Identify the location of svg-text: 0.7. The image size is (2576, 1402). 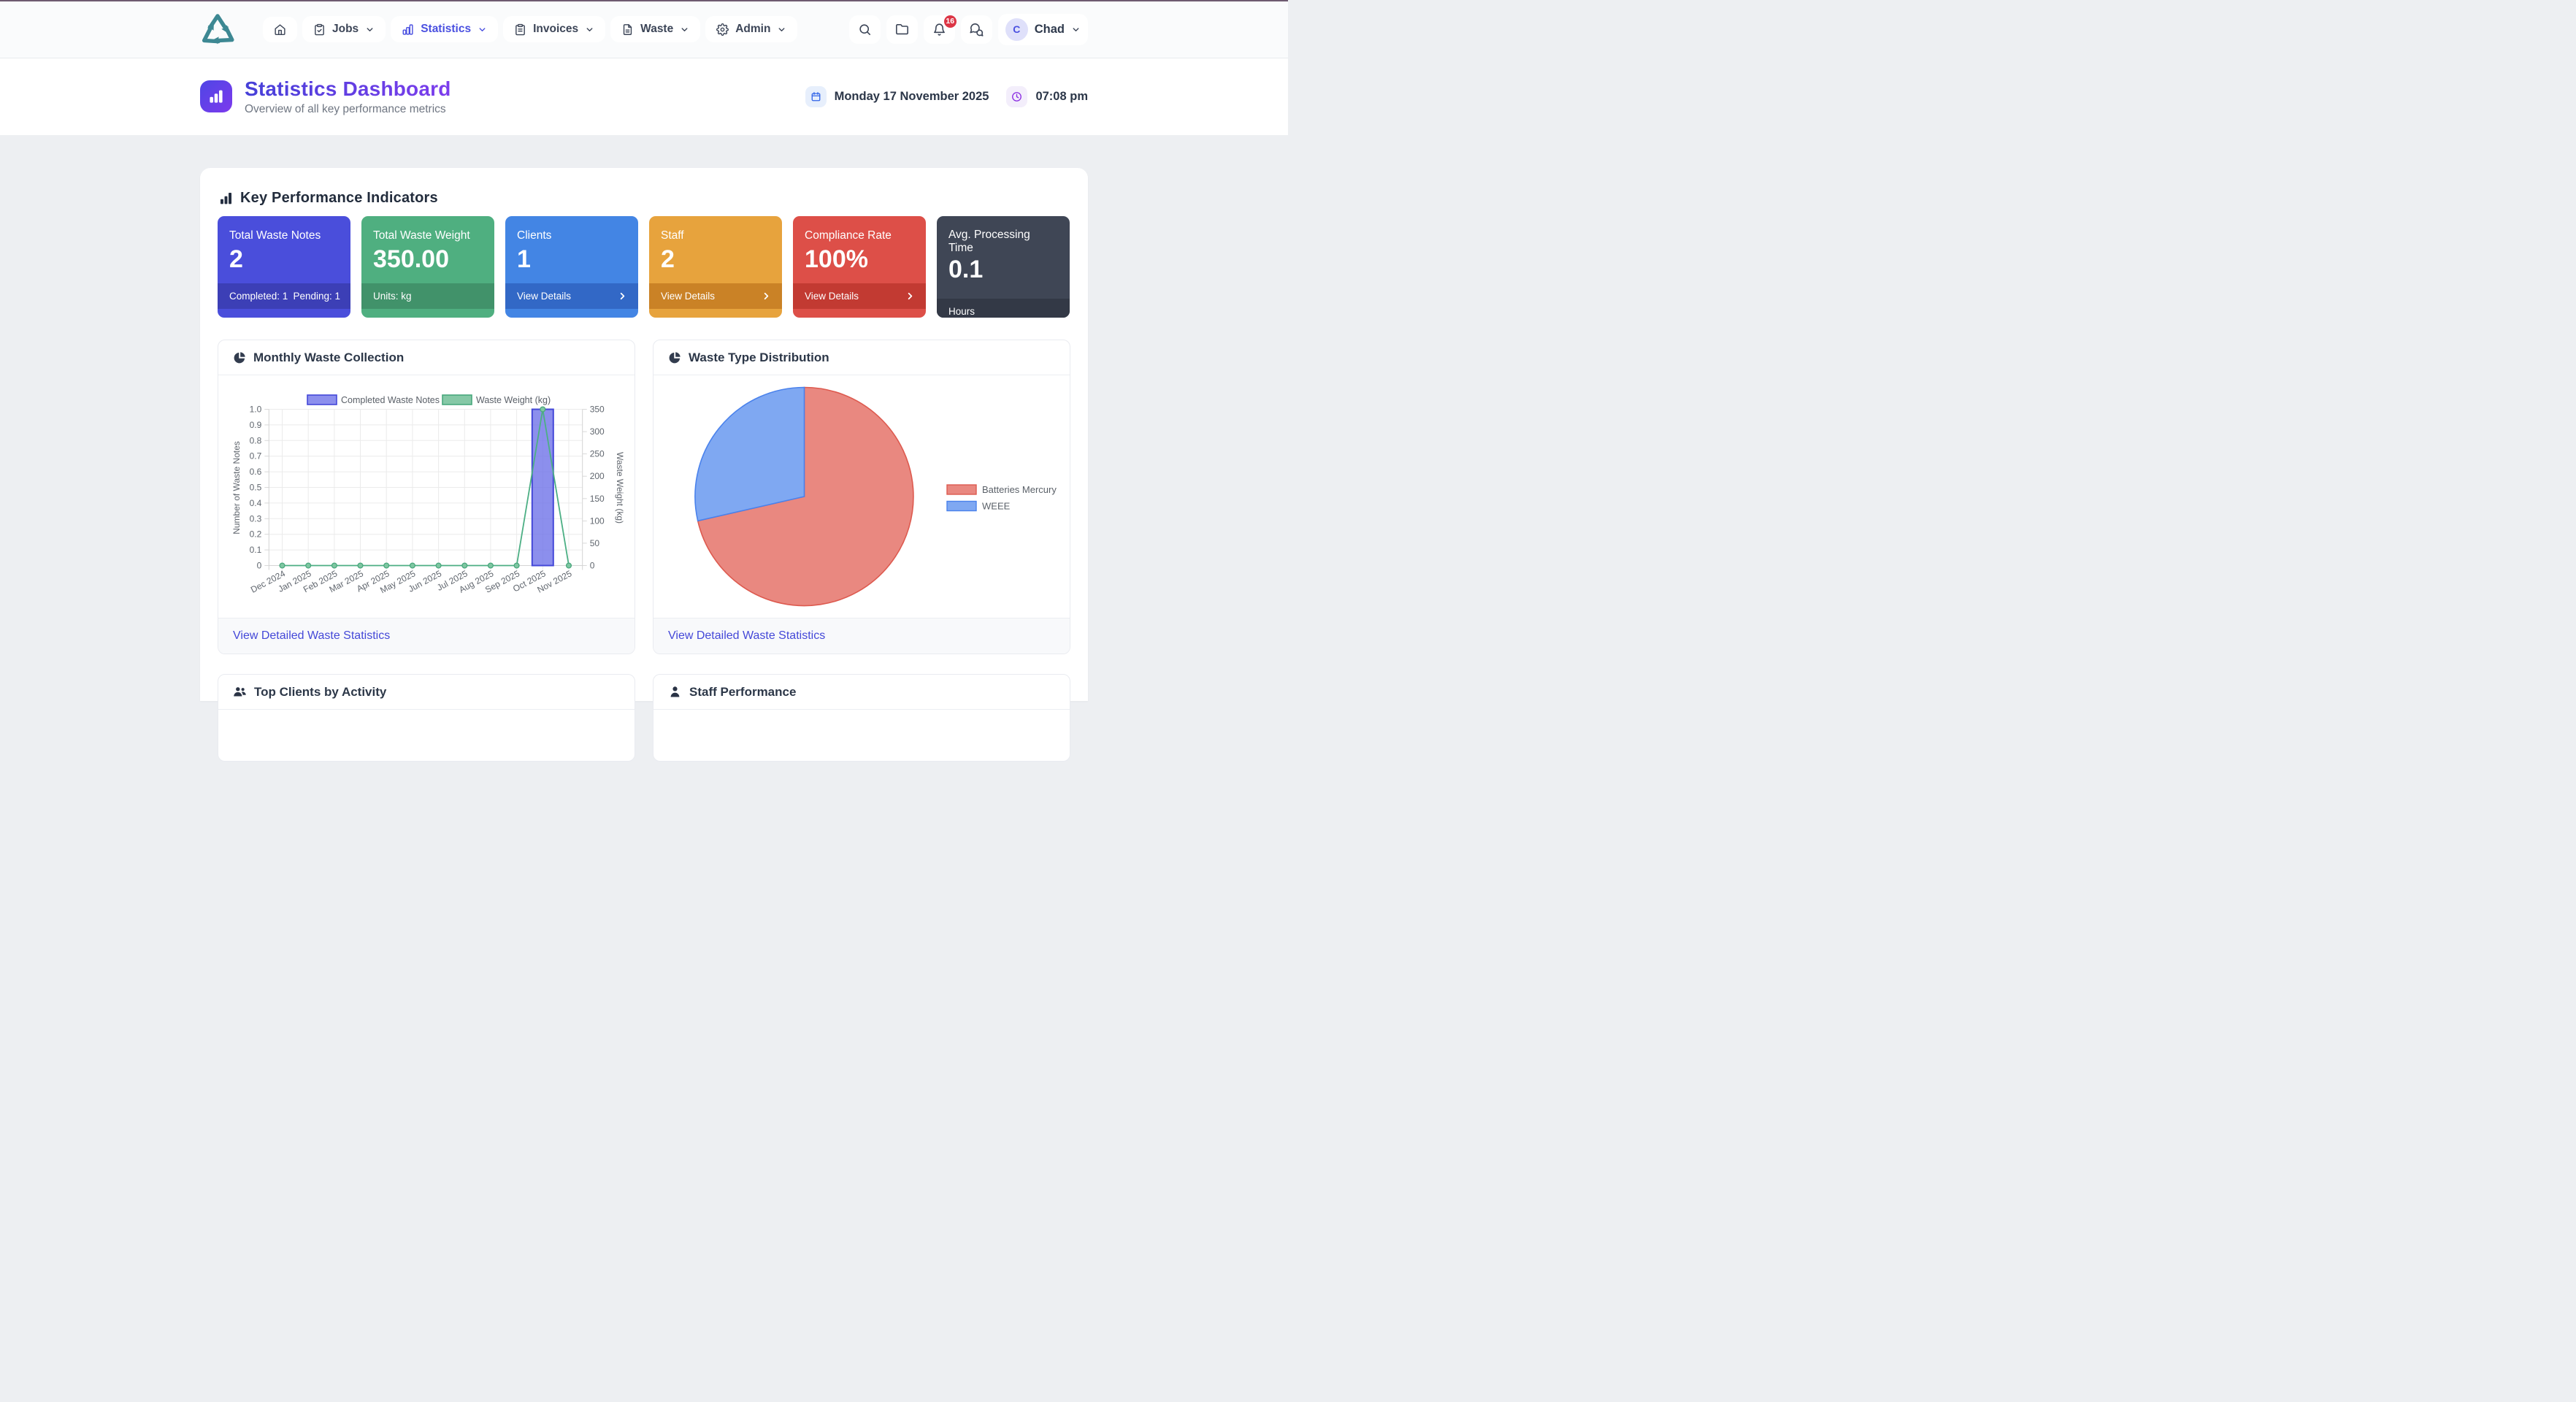
(256, 456).